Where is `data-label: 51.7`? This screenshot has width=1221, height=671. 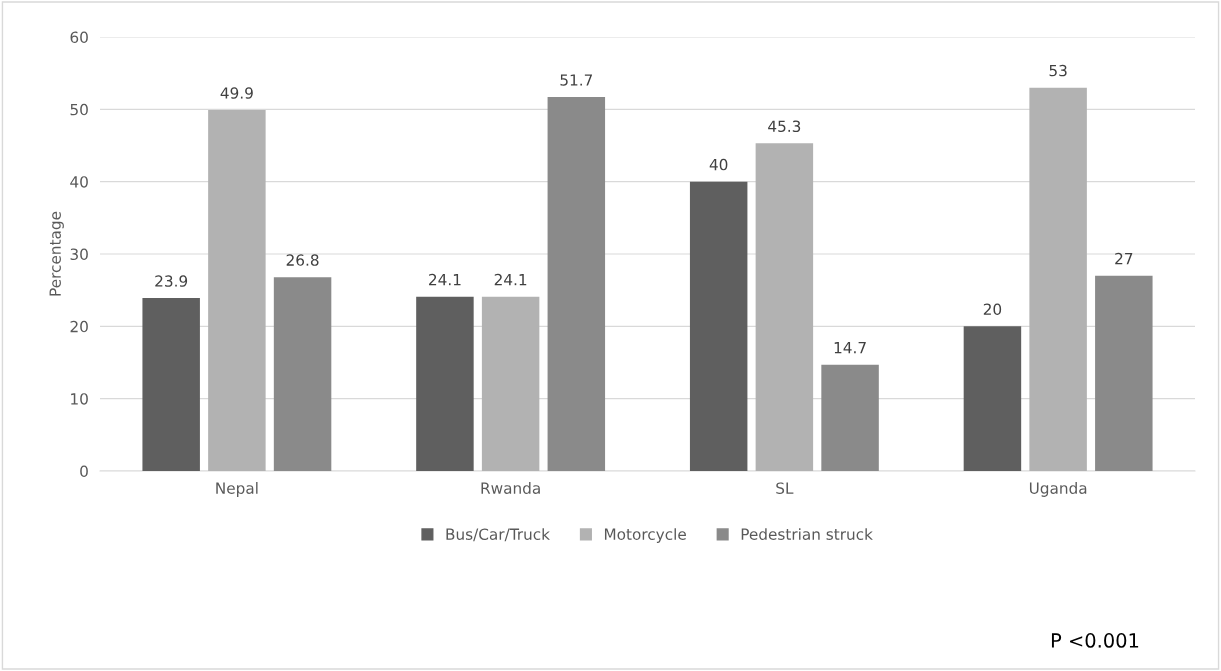 data-label: 51.7 is located at coordinates (576, 80).